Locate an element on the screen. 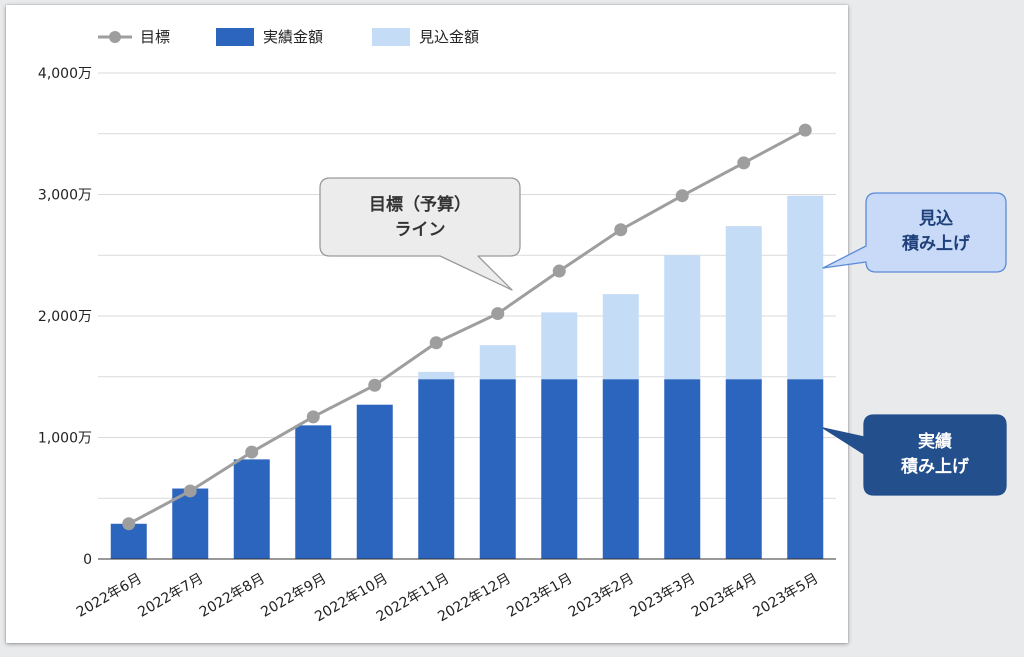 This screenshot has width=1024, height=657. forecast-callout-bubble is located at coordinates (914, 232).